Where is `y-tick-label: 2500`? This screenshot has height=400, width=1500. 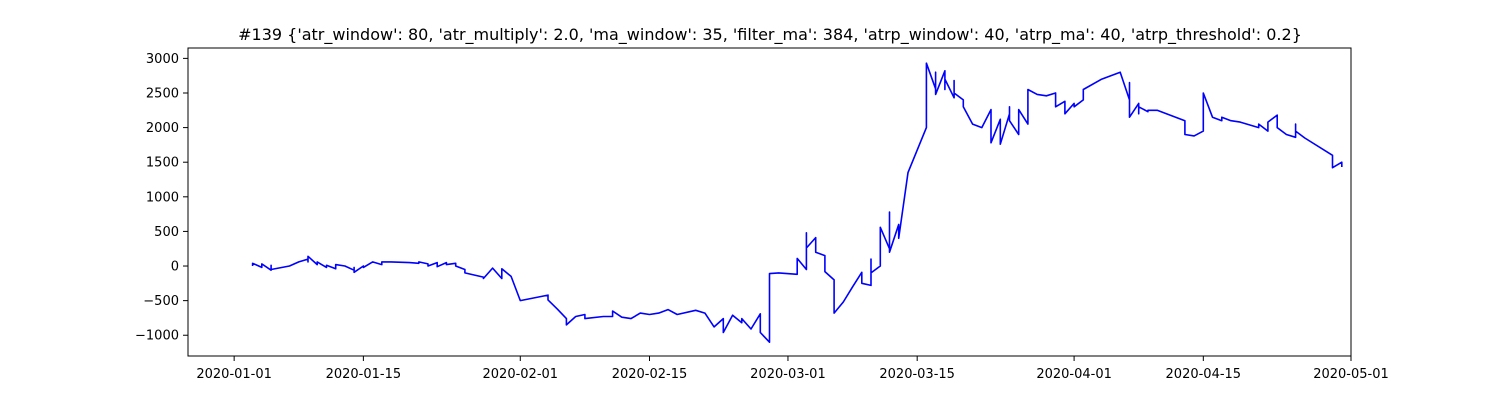
y-tick-label: 2500 is located at coordinates (162, 93).